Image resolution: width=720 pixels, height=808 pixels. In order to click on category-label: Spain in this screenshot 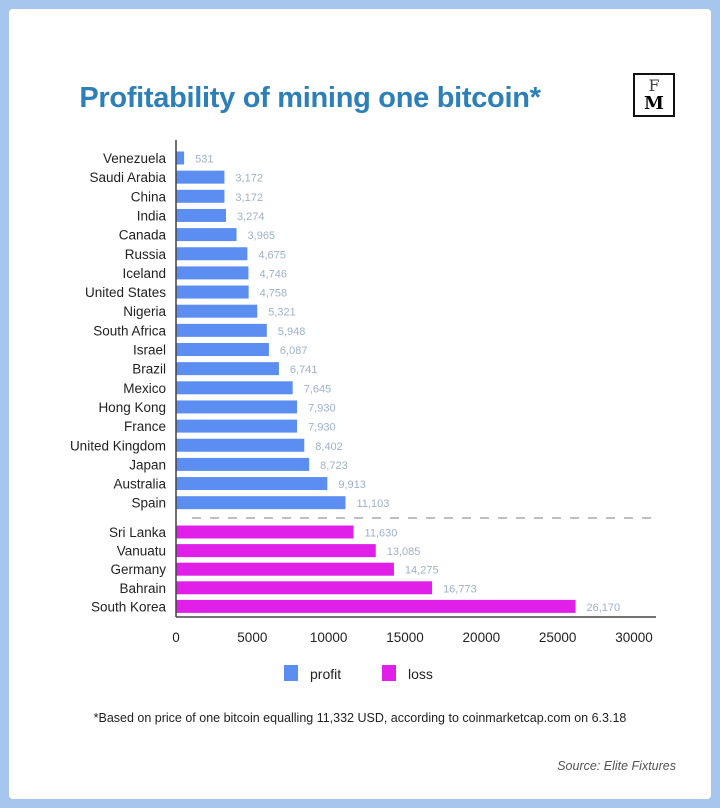, I will do `click(148, 503)`.